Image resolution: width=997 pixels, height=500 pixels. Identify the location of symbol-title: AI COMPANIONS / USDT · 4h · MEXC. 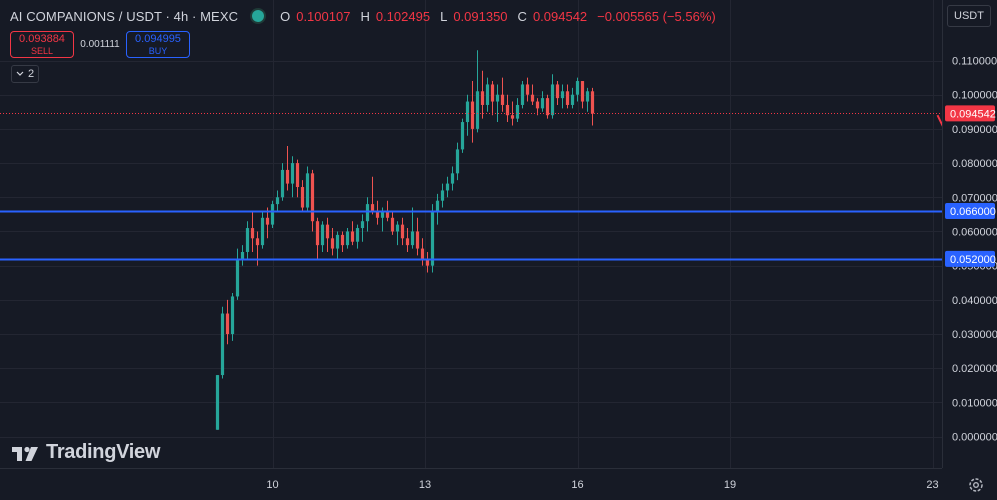
(124, 16).